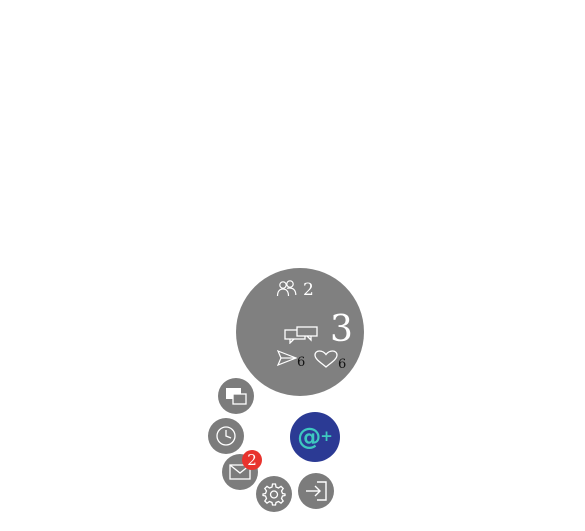 This screenshot has height=531, width=585. What do you see at coordinates (301, 362) in the screenshot?
I see `sent-count: 6` at bounding box center [301, 362].